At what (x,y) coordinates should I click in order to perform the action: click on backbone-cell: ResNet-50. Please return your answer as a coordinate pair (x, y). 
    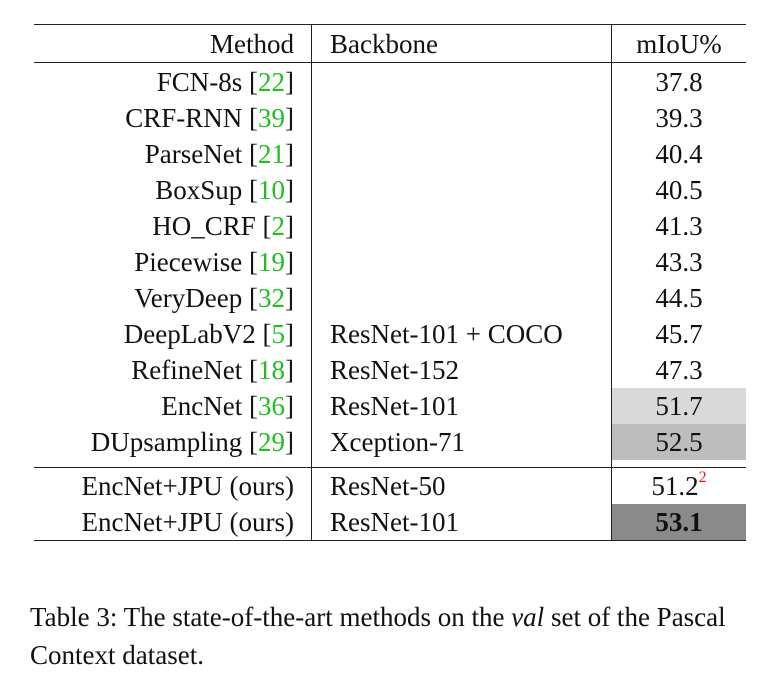
    Looking at the image, I should click on (388, 486).